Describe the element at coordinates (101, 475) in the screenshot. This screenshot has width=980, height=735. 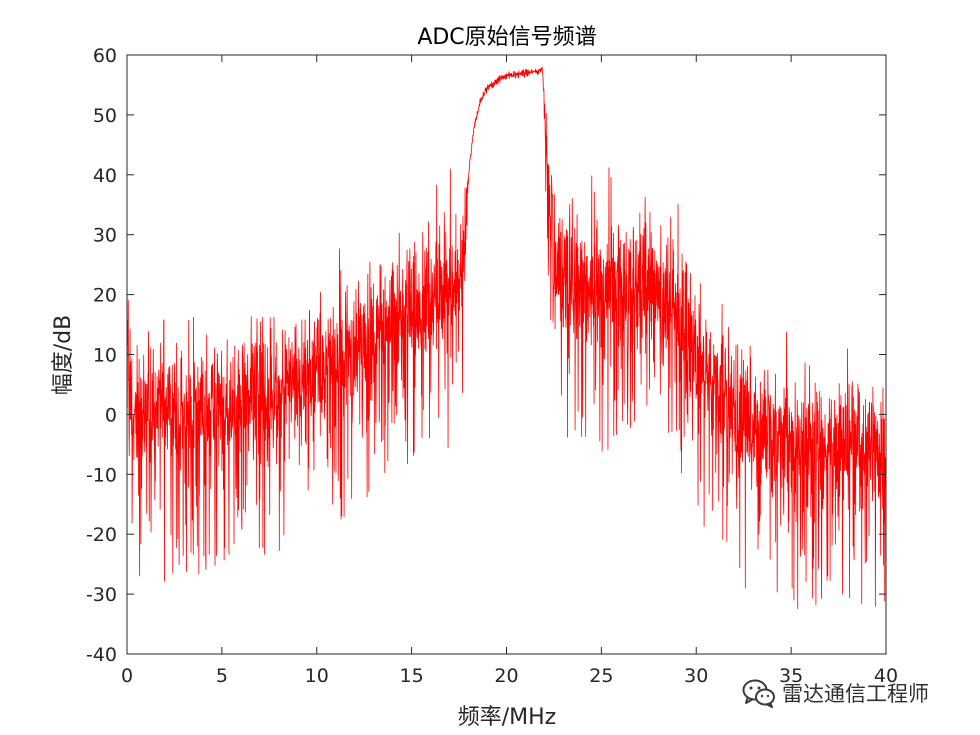
I see `y-tick-label: -10` at that location.